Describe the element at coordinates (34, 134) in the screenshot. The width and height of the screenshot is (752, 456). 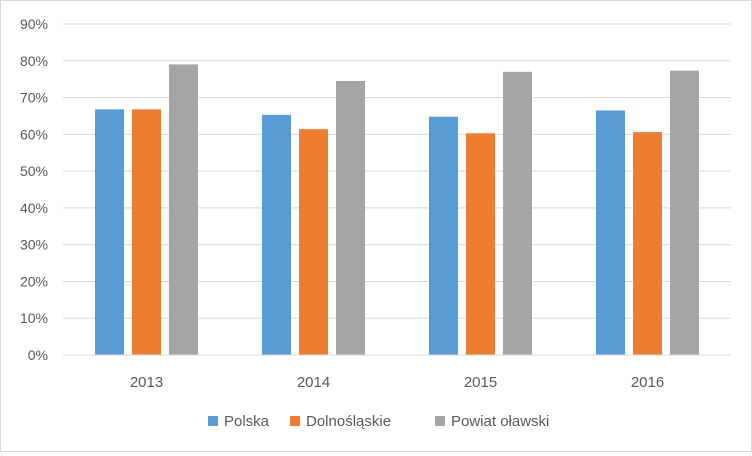
I see `y-tick-label: 60%` at that location.